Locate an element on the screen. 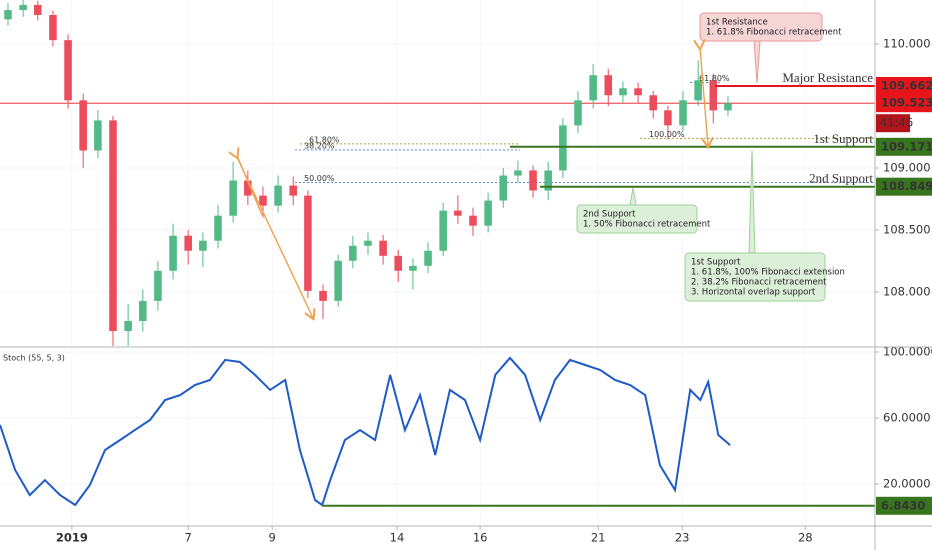  x-tick-label: 9 is located at coordinates (272, 538).